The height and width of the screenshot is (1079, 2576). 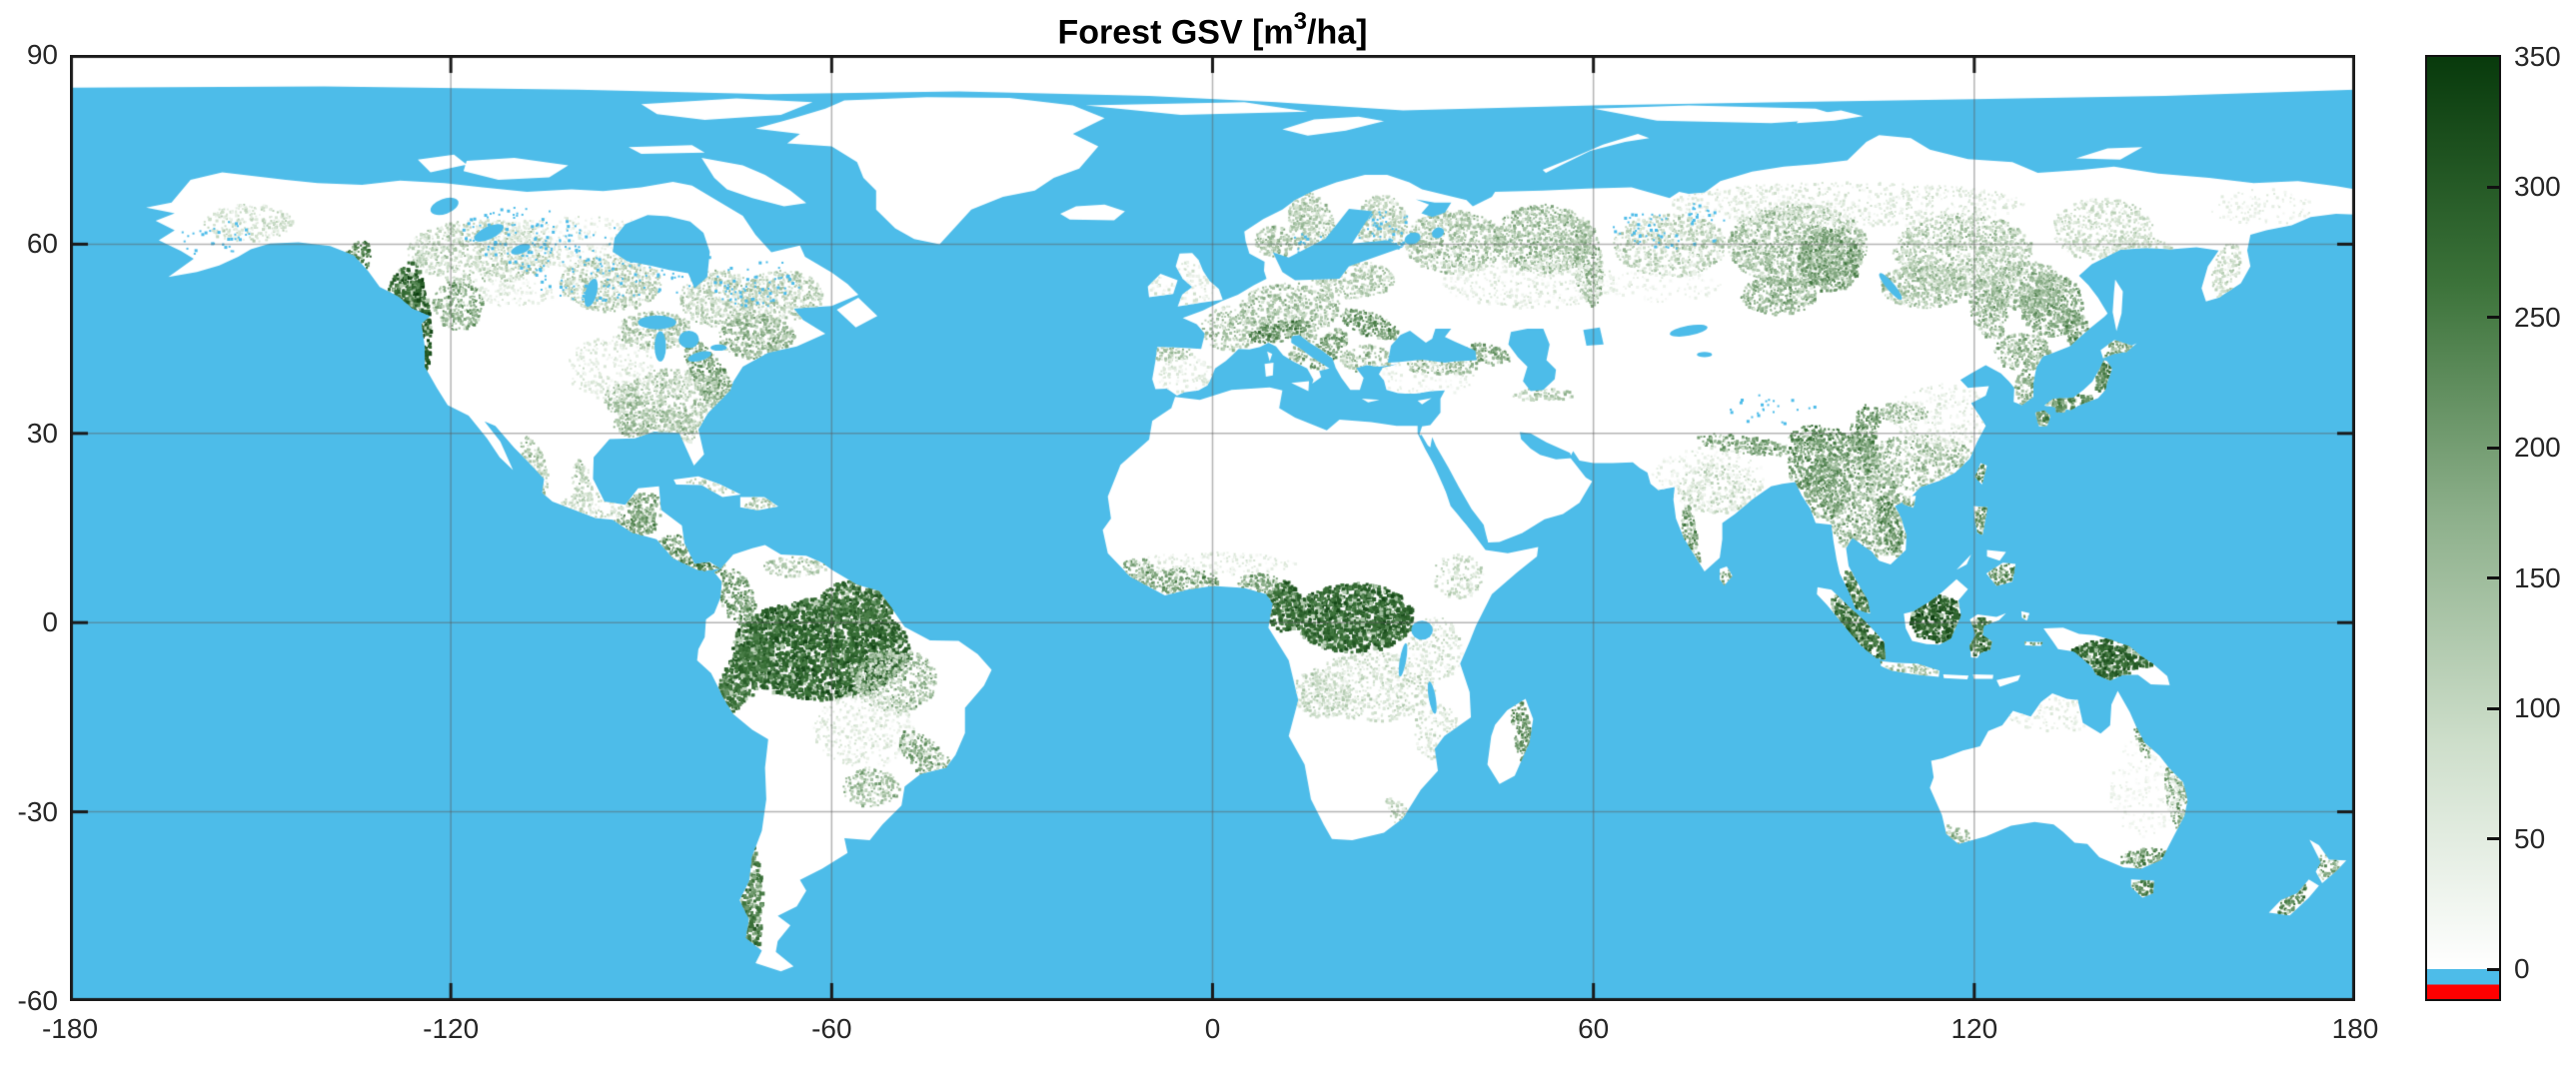 What do you see at coordinates (42, 54) in the screenshot?
I see `y-tick-label: 90` at bounding box center [42, 54].